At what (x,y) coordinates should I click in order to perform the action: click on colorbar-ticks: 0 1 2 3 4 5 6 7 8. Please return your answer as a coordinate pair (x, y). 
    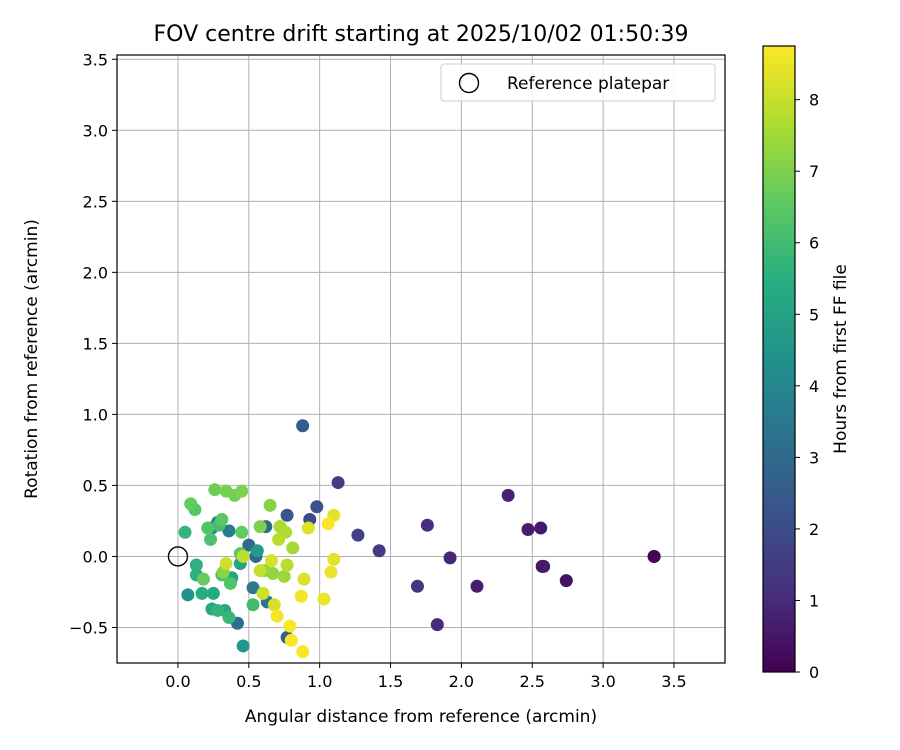
    Looking at the image, I should click on (807, 386).